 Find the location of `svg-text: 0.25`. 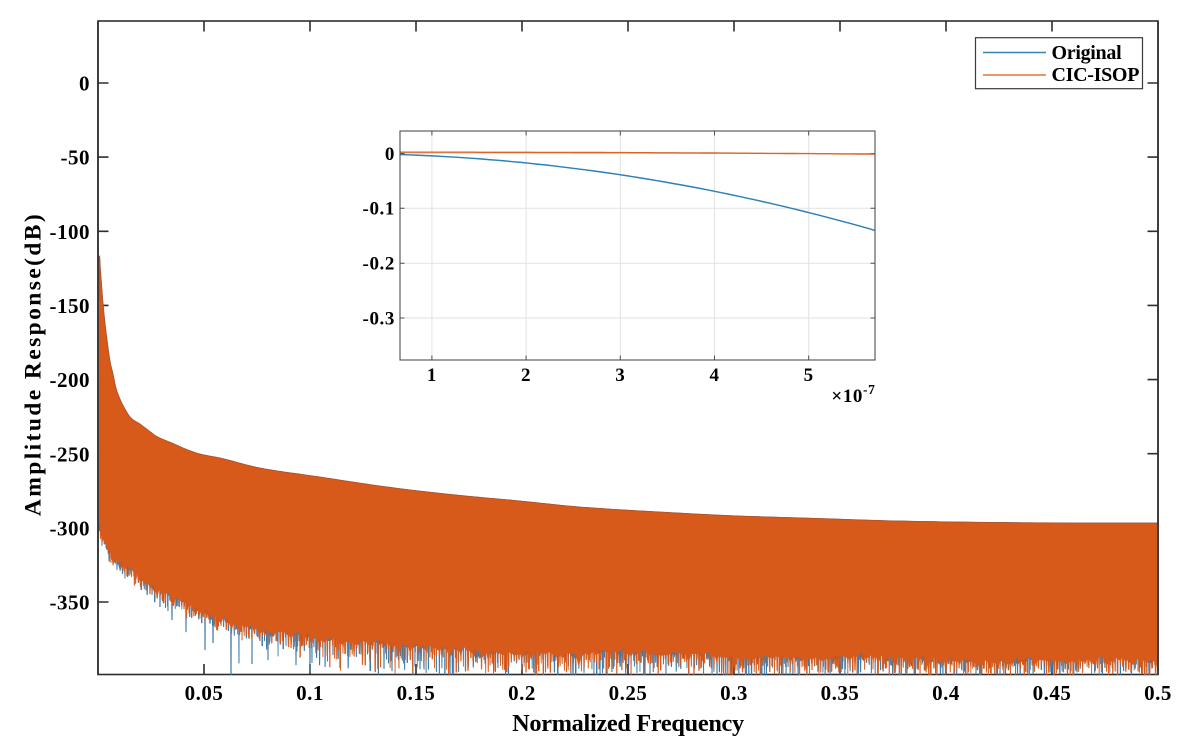

svg-text: 0.25 is located at coordinates (628, 693).